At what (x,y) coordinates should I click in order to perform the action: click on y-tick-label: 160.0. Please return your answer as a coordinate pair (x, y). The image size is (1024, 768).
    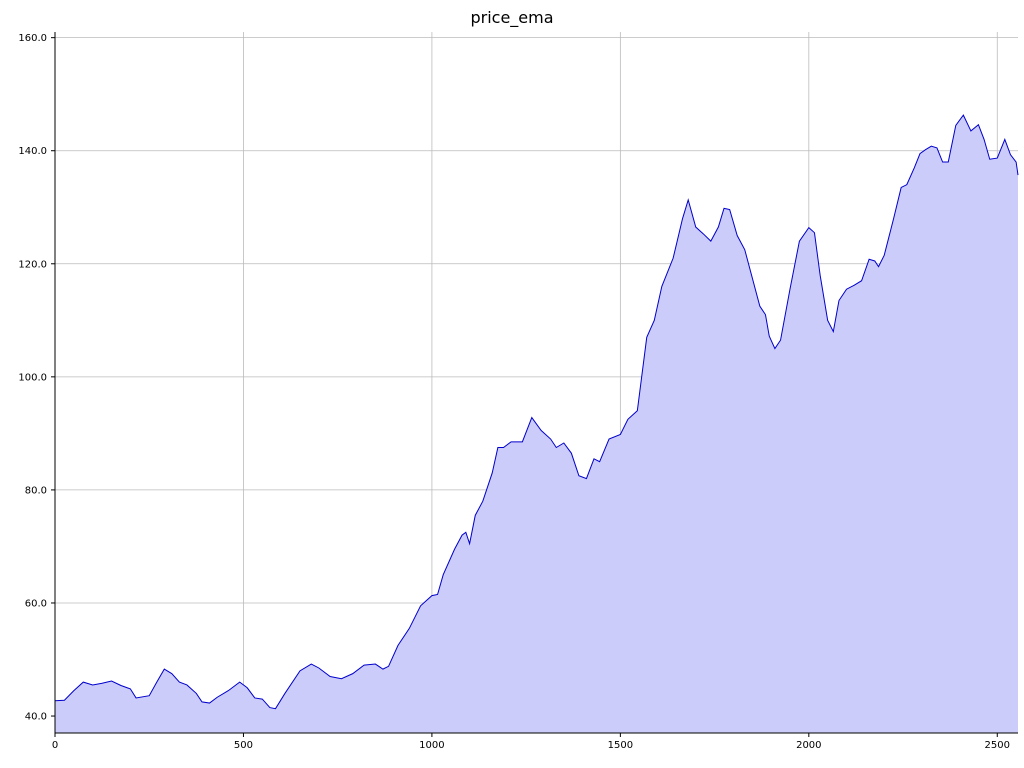
    Looking at the image, I should click on (32, 38).